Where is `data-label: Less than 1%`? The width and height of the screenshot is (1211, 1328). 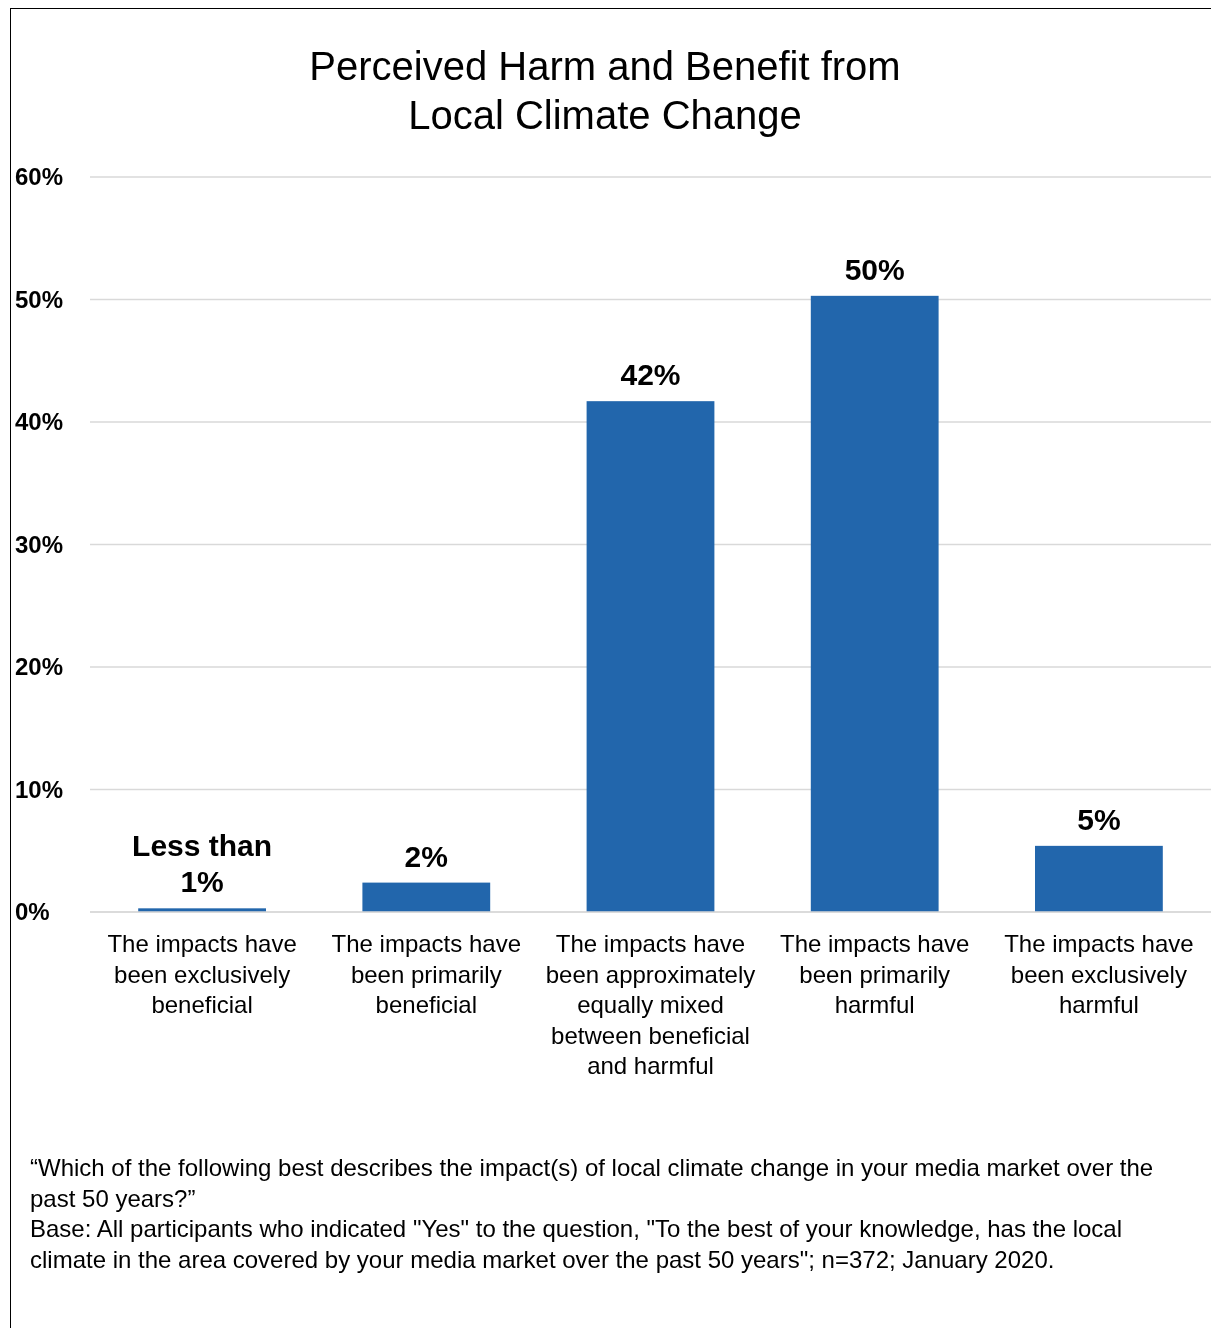
data-label: Less than 1% is located at coordinates (202, 864).